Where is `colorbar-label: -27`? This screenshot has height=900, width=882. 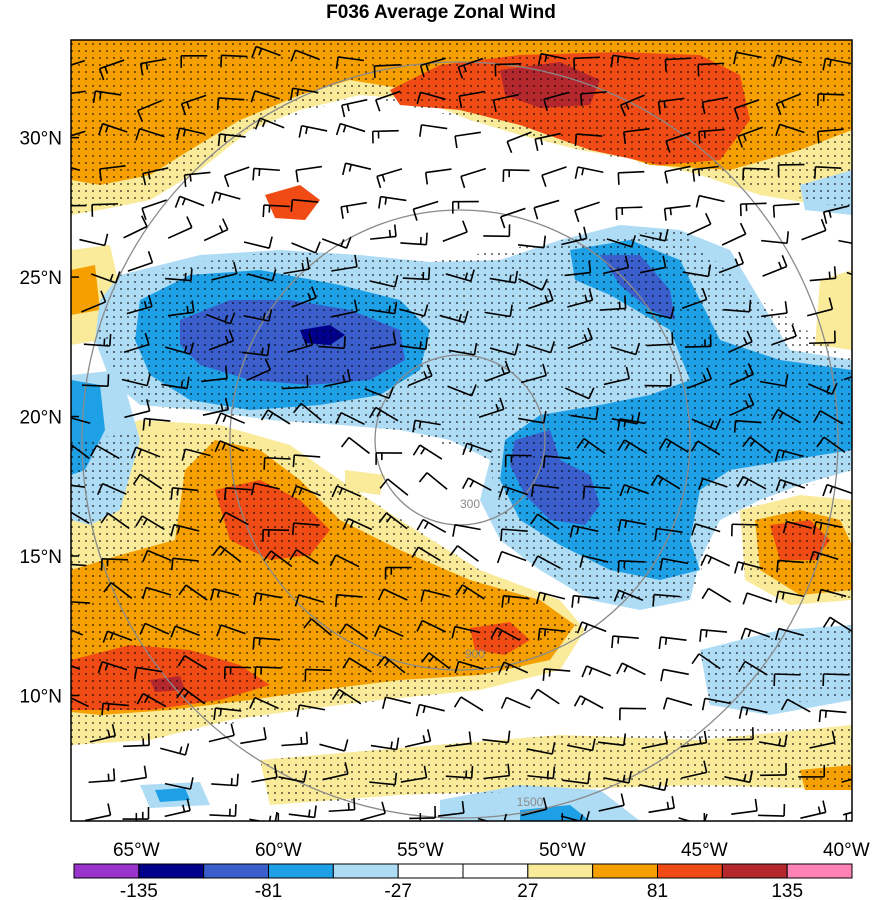 colorbar-label: -27 is located at coordinates (397, 890).